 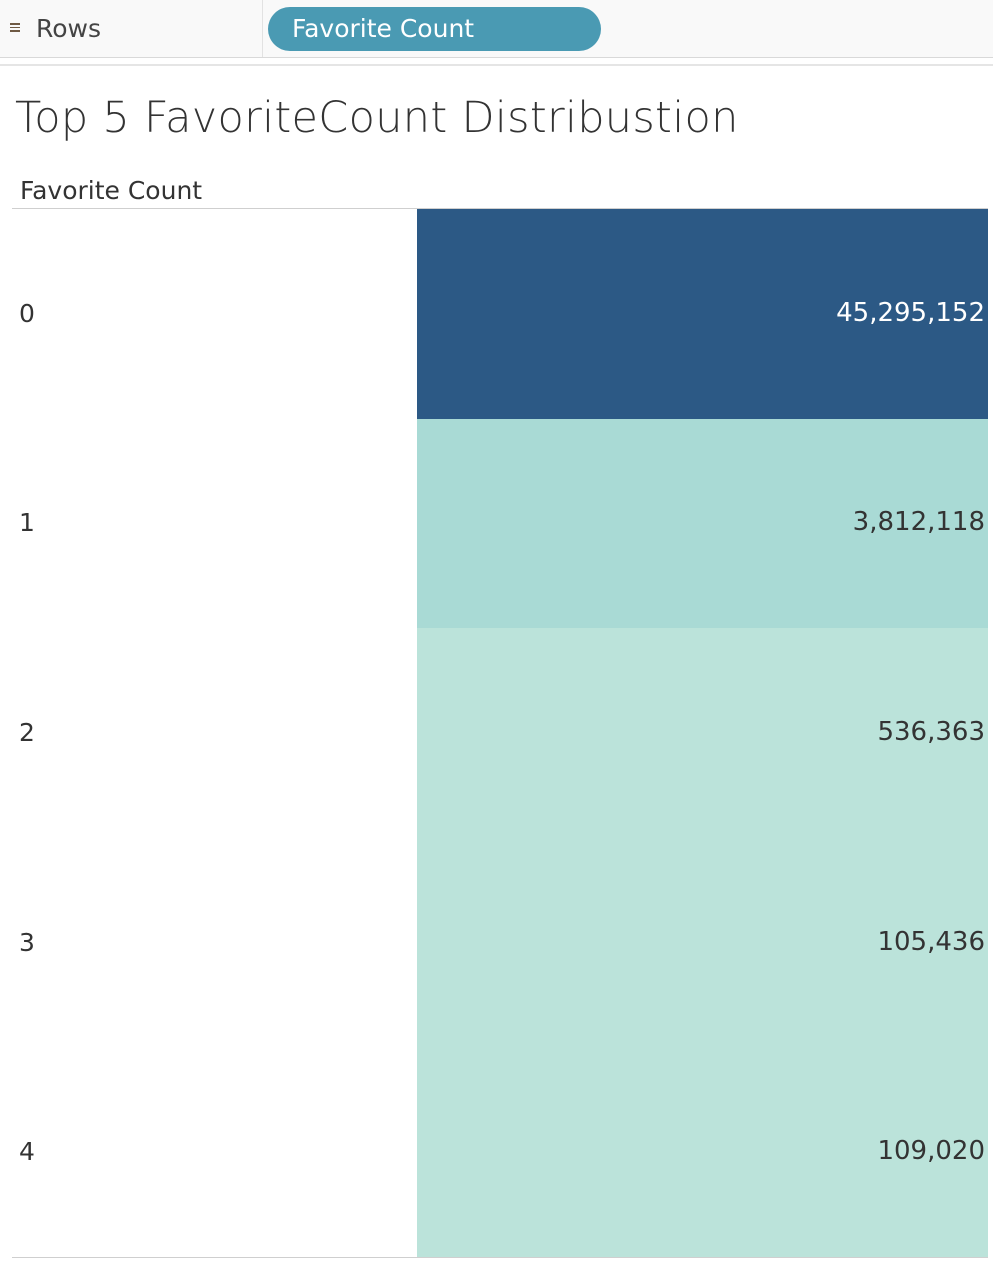 What do you see at coordinates (27, 732) in the screenshot?
I see `row-label: 2` at bounding box center [27, 732].